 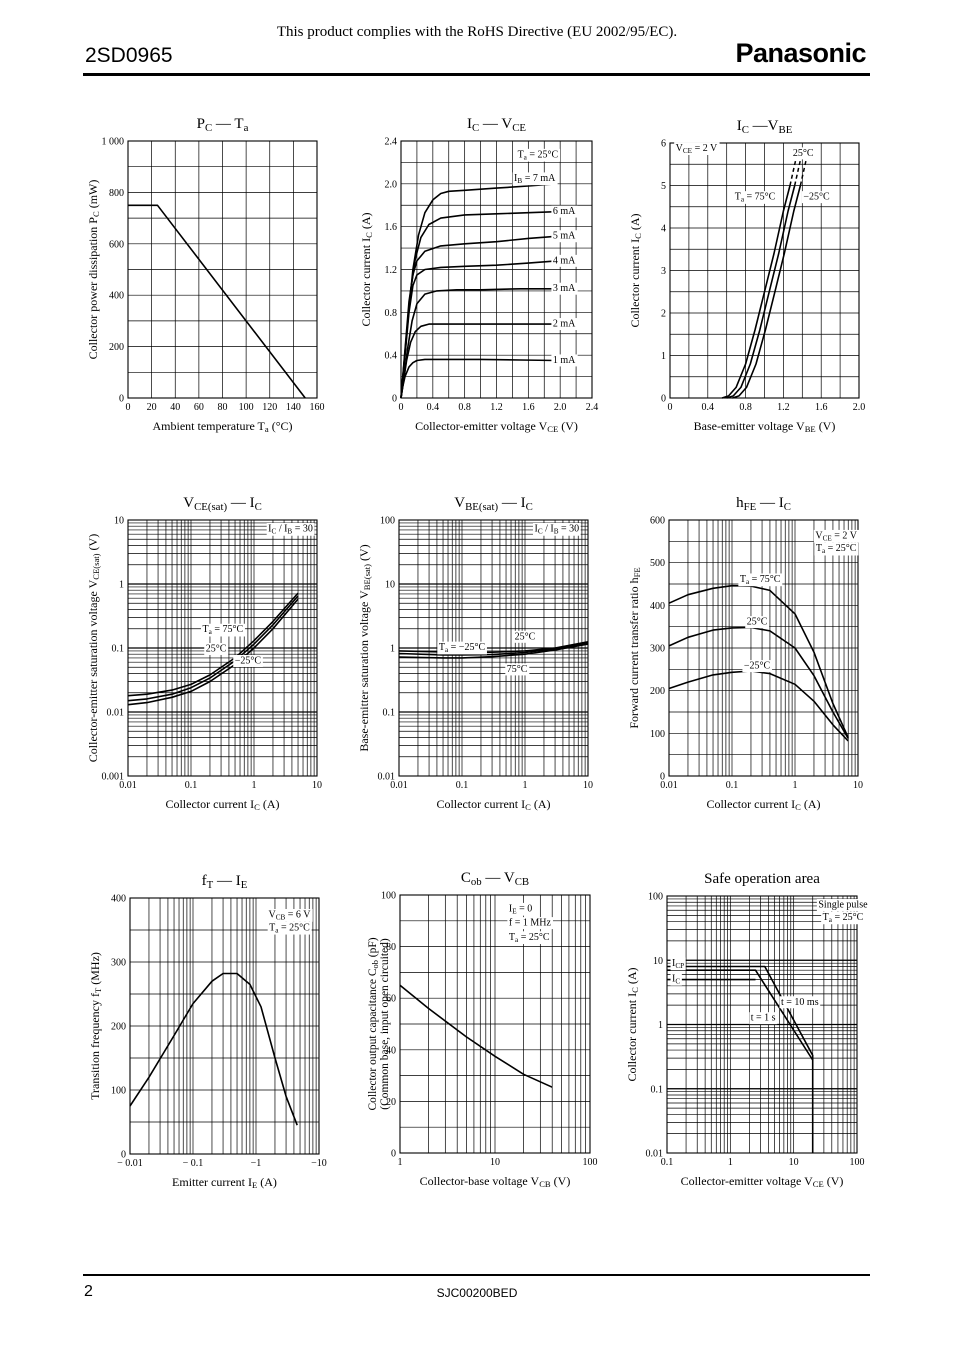 What do you see at coordinates (763, 504) in the screenshot?
I see `chart-title: hFE — IC` at bounding box center [763, 504].